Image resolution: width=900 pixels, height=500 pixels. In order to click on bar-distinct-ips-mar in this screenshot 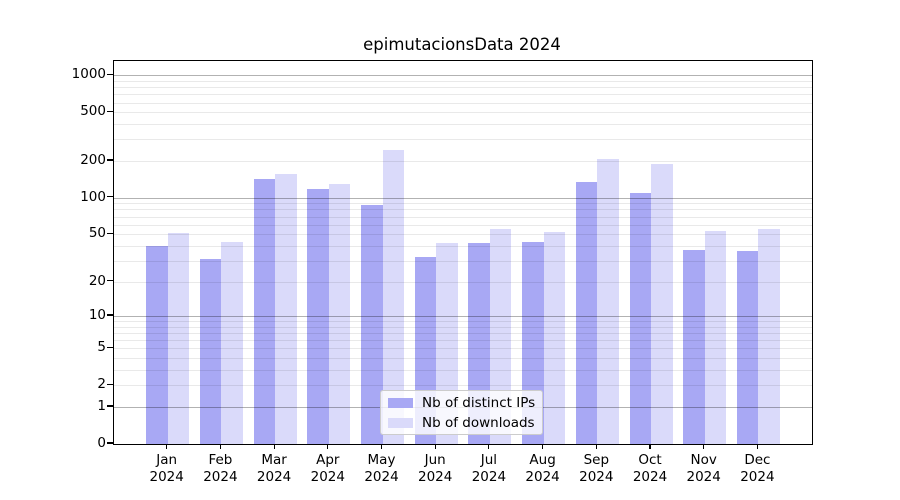, I will do `click(264, 311)`.